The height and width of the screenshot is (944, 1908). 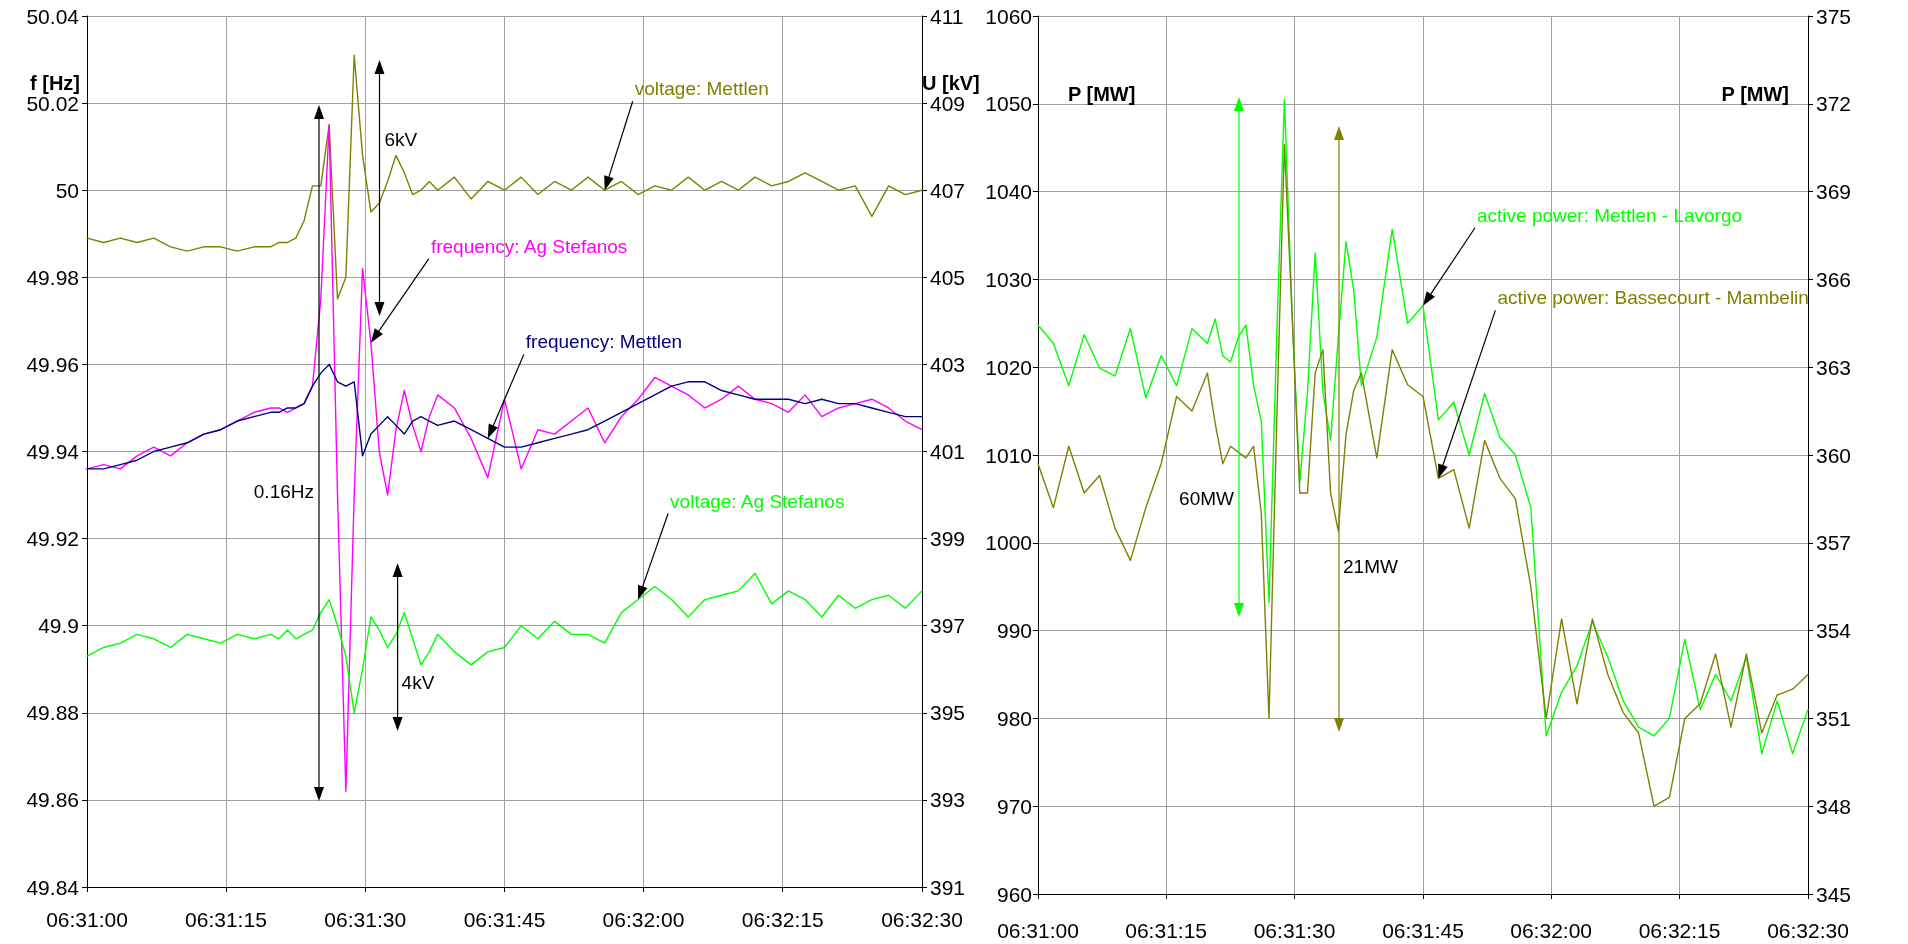 I want to click on text: frequency: Ag Stefanos, so click(x=529, y=246).